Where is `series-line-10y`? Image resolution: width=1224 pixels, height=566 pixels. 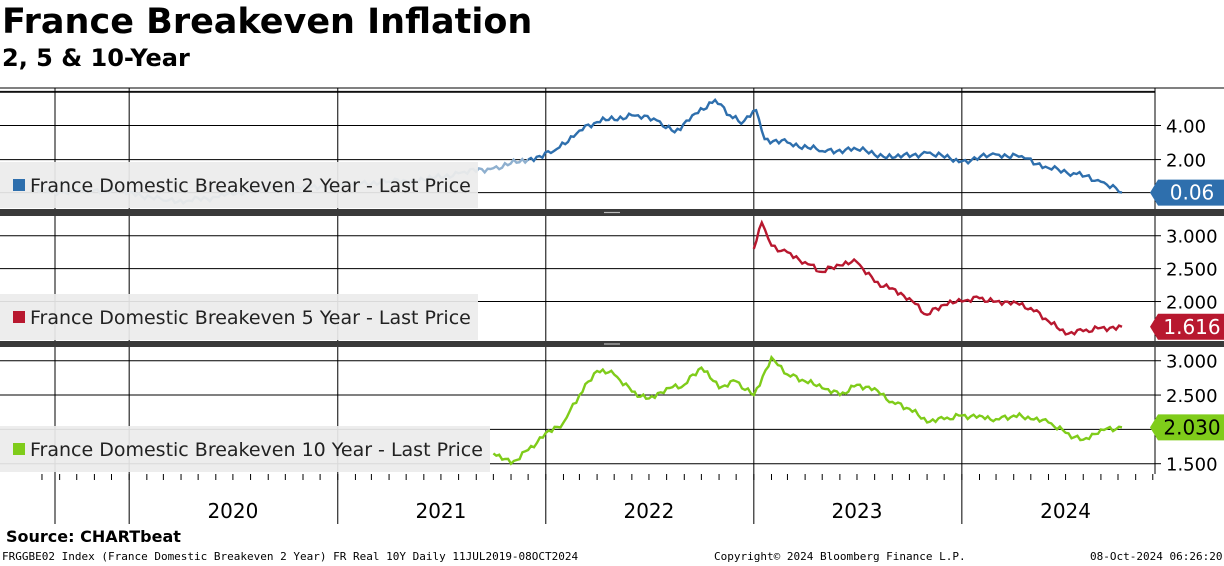
series-line-10y is located at coordinates (807, 410).